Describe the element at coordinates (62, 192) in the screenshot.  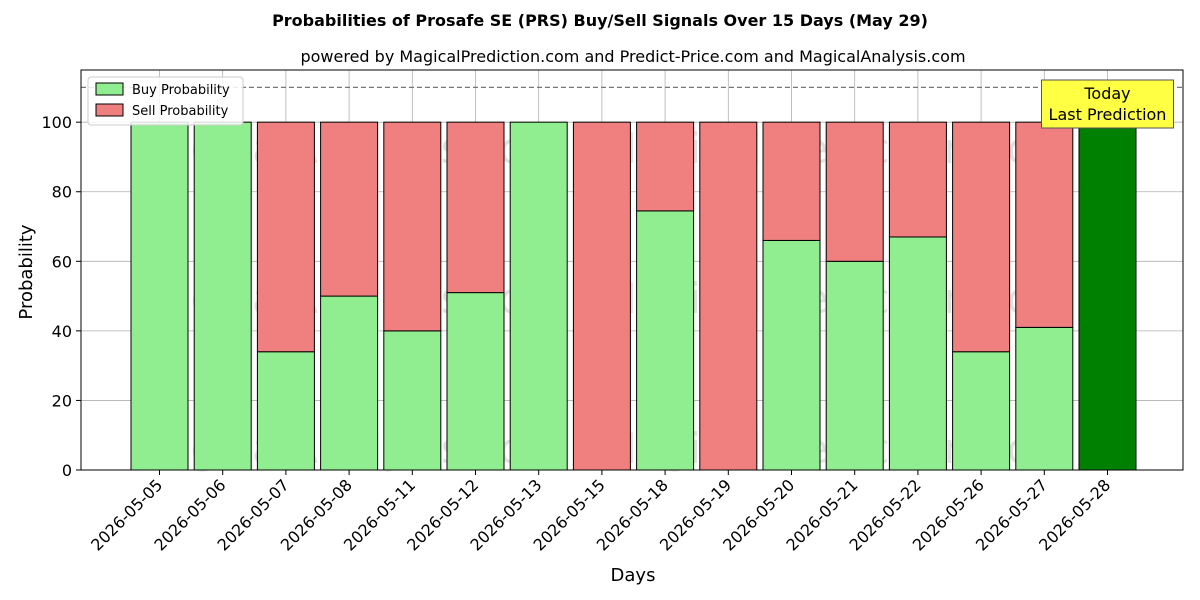
I see `y-tick-label: 80` at that location.